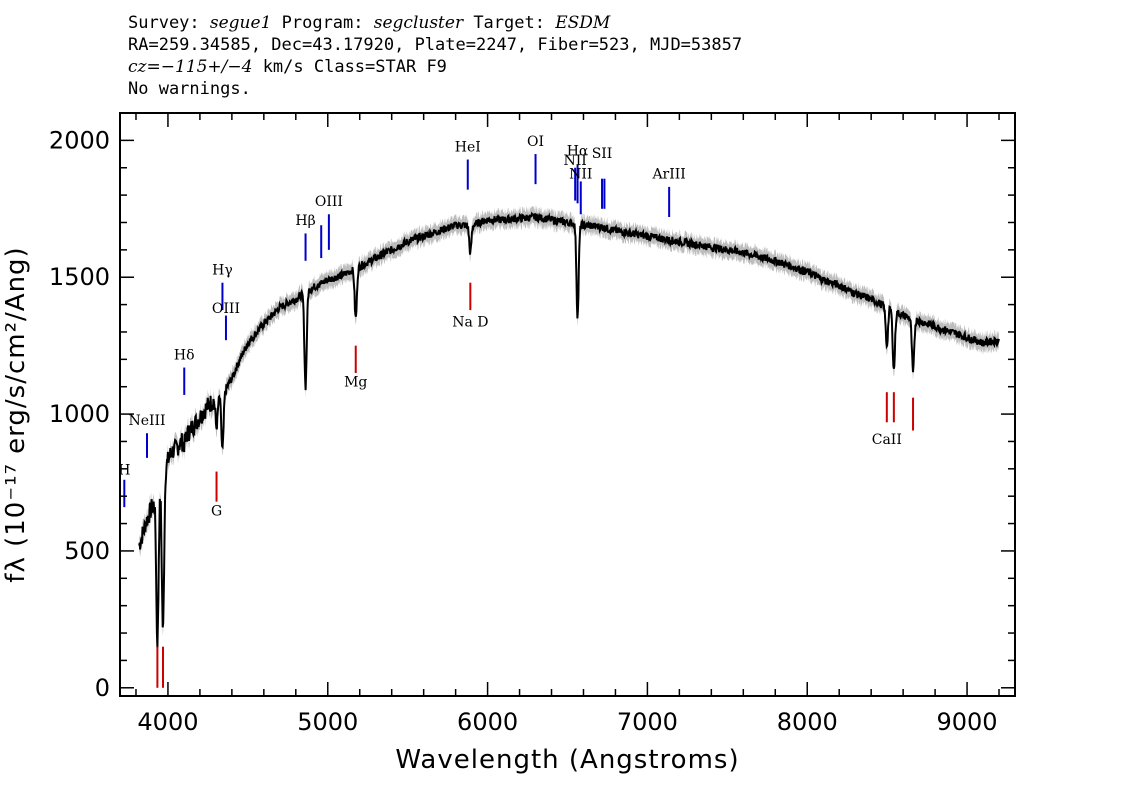 Image resolution: width=1134 pixels, height=810 pixels. What do you see at coordinates (468, 147) in the screenshot?
I see `emission-line-label: HeI` at bounding box center [468, 147].